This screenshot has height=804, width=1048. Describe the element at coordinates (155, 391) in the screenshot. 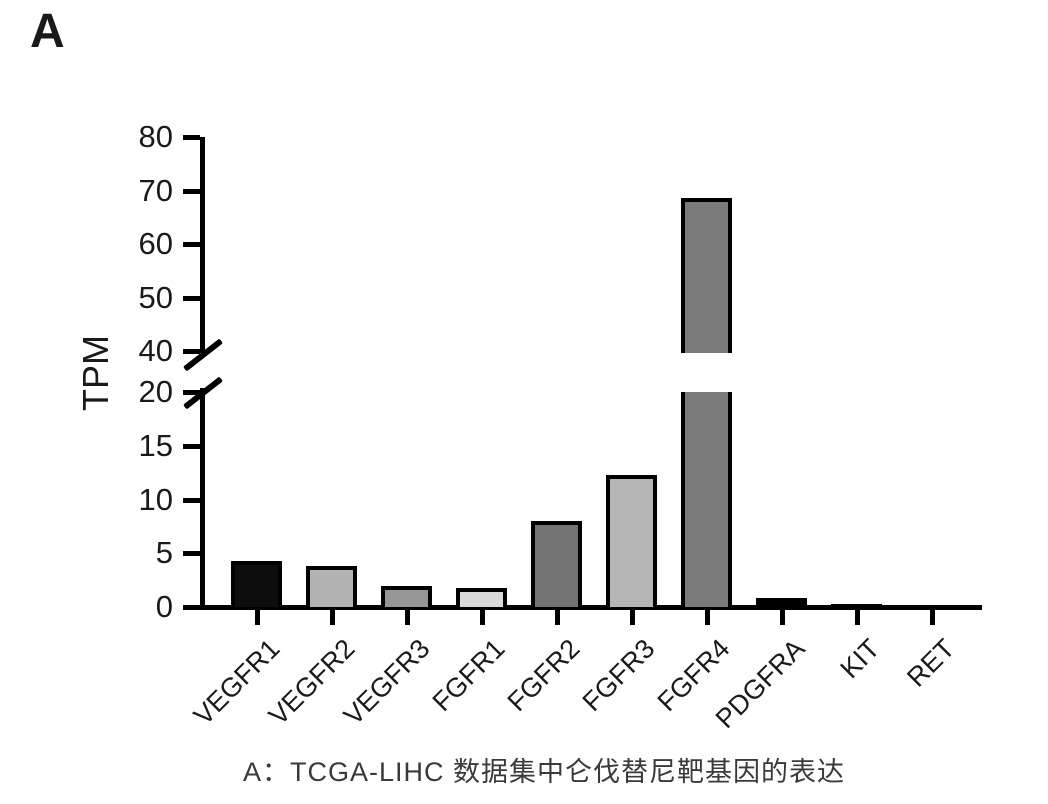

I see `y-tick-label-20: 20` at that location.